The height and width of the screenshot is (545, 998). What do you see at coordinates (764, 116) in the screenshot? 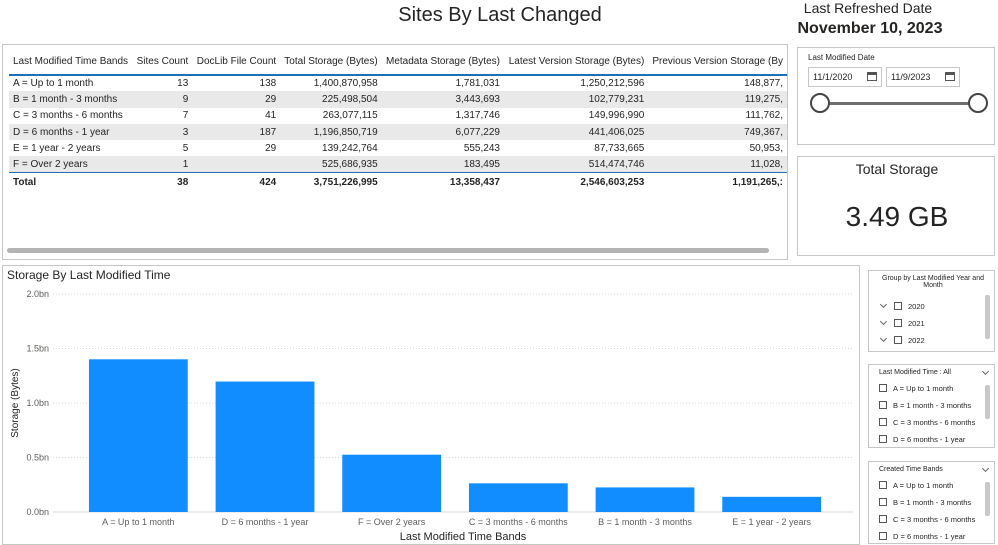
I see `table-cell: 111,762,` at bounding box center [764, 116].